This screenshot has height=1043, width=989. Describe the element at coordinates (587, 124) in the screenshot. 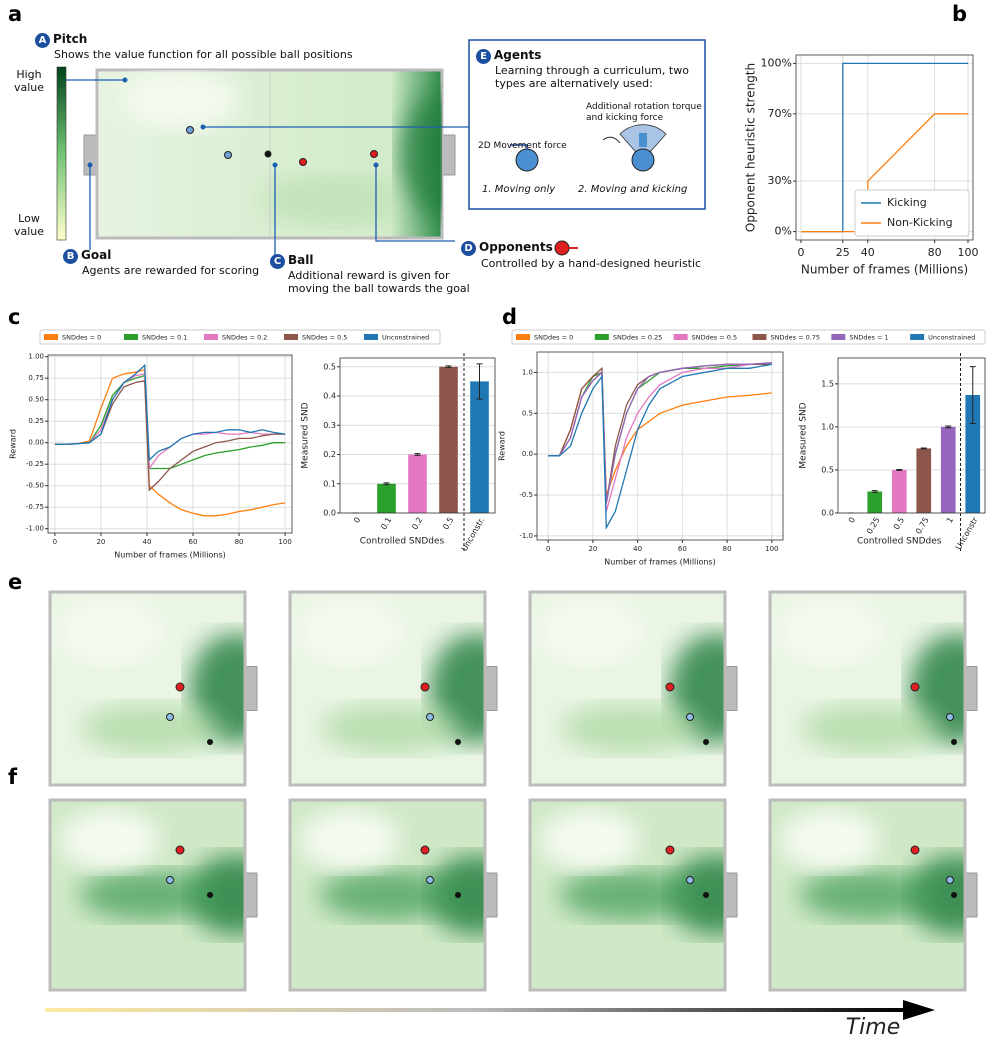

I see `agents-box` at that location.